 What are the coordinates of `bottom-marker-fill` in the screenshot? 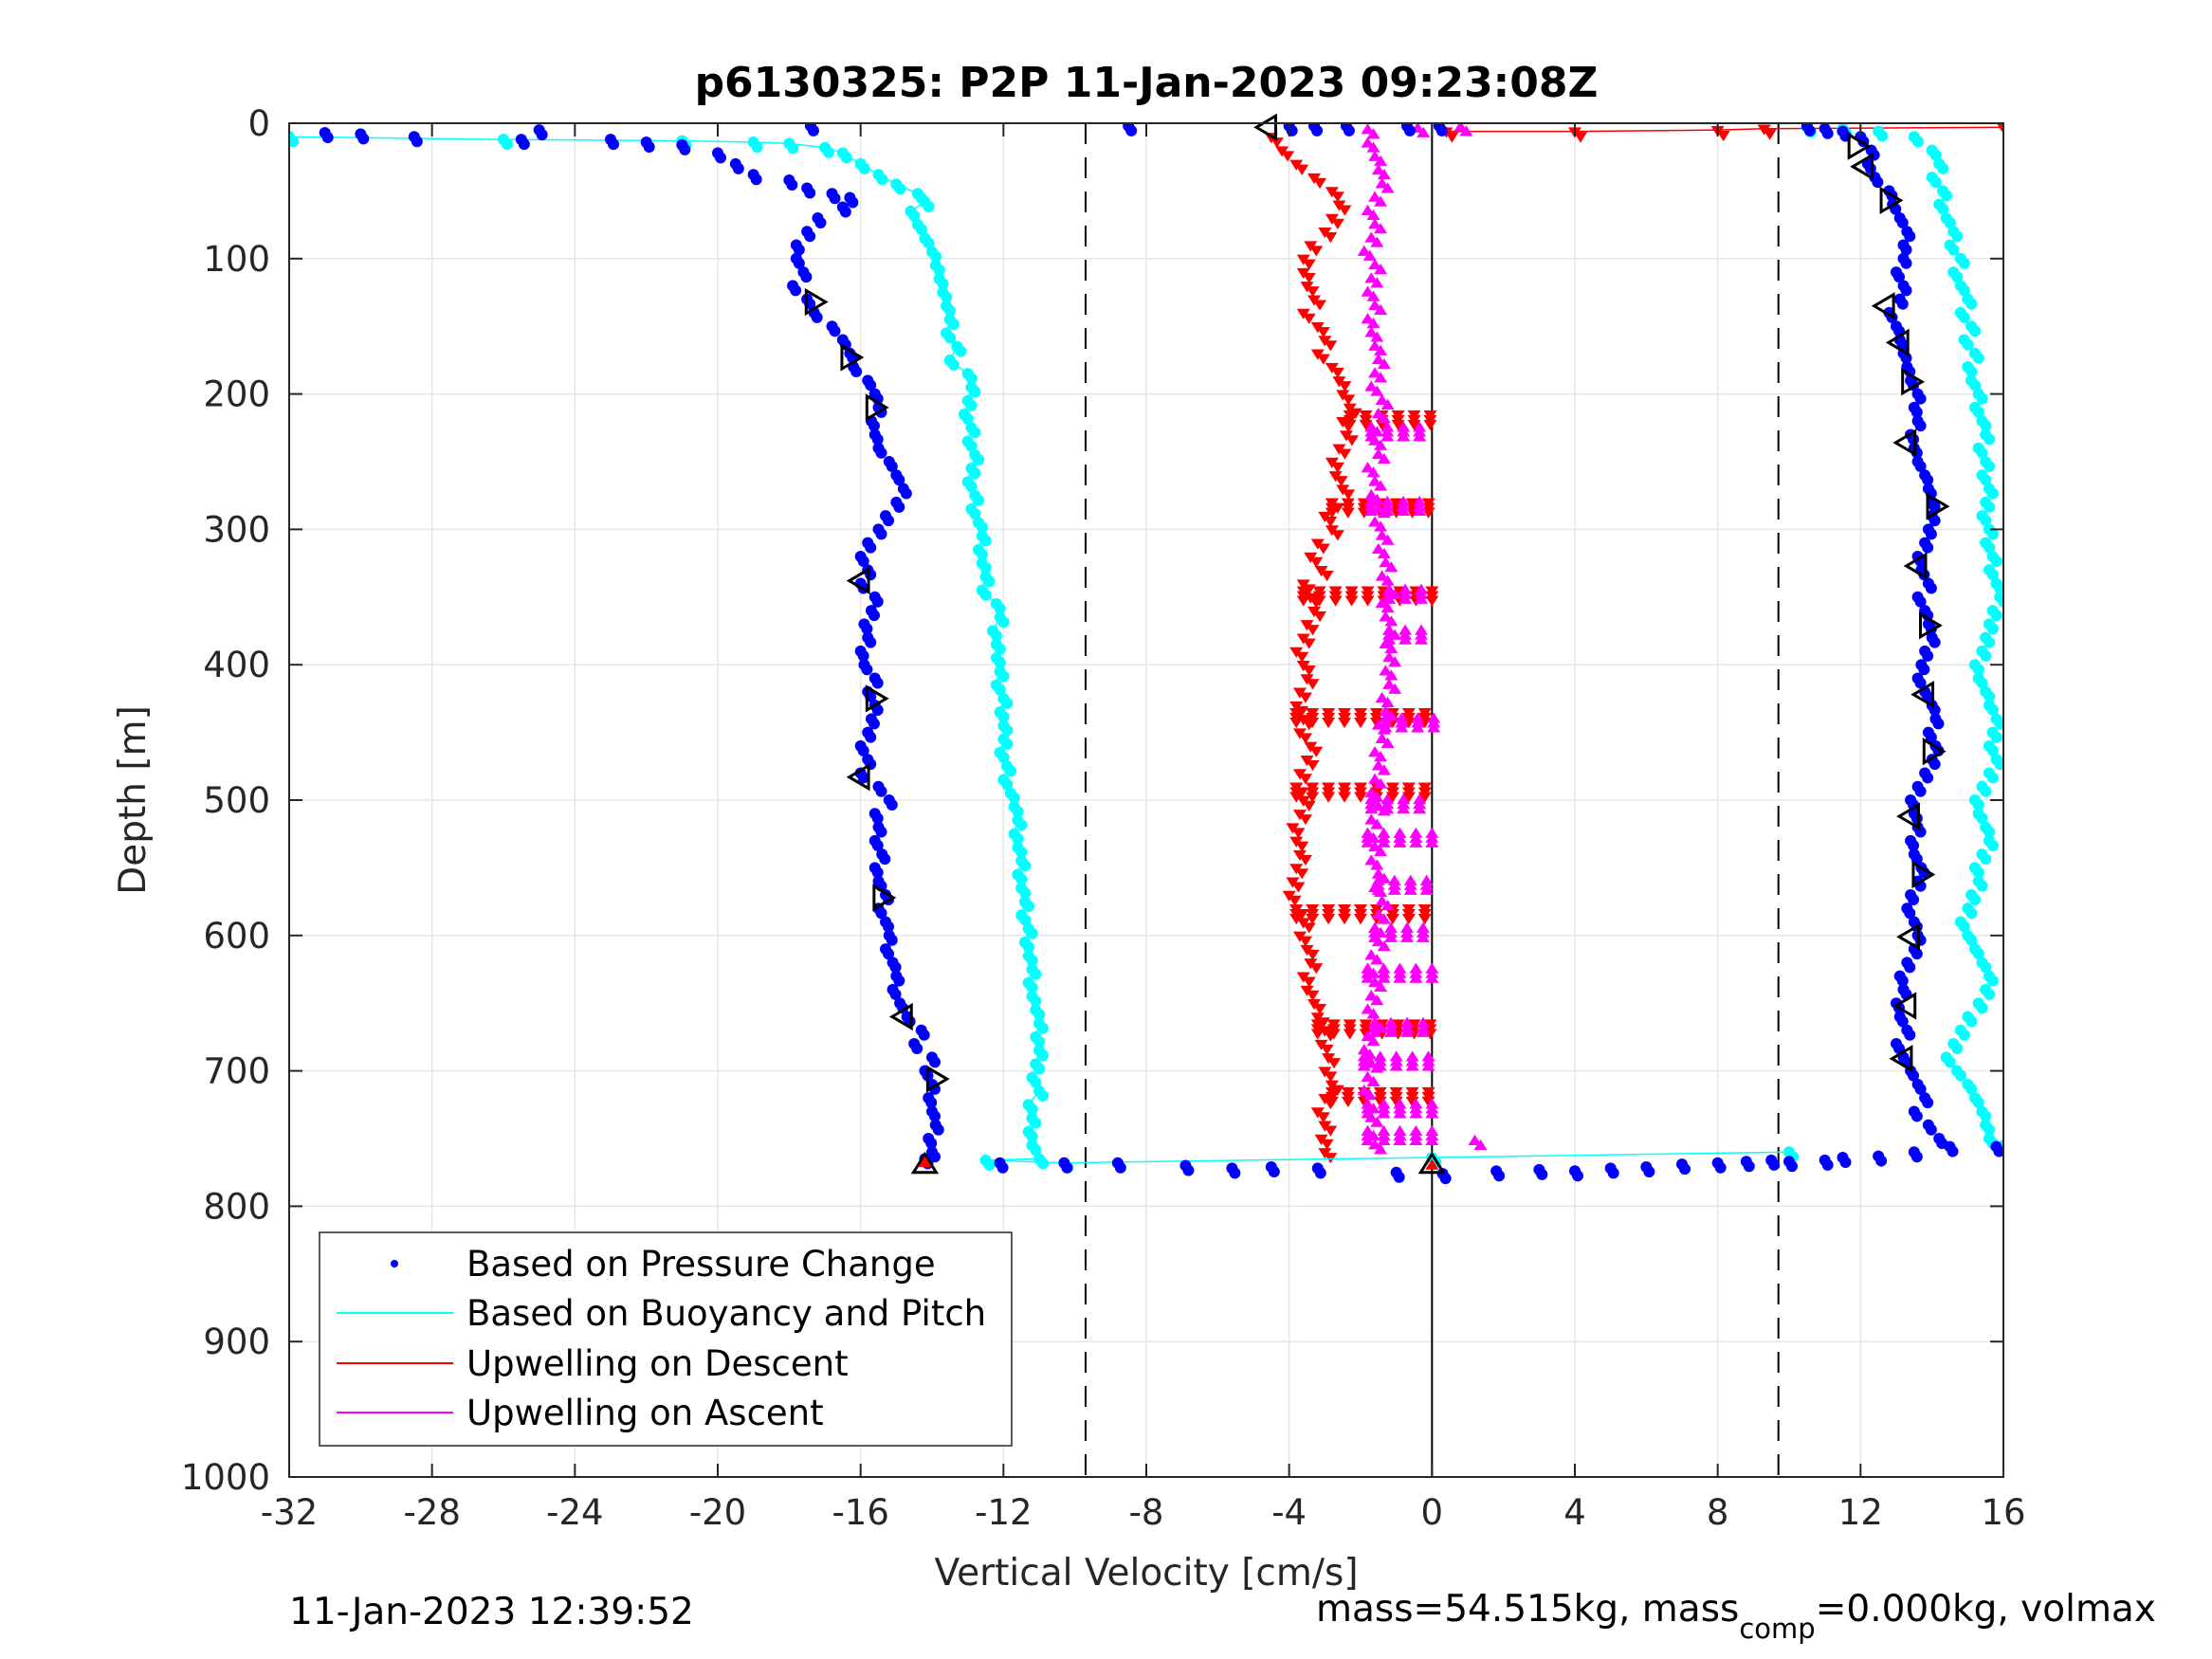 It's located at (1432, 1164).